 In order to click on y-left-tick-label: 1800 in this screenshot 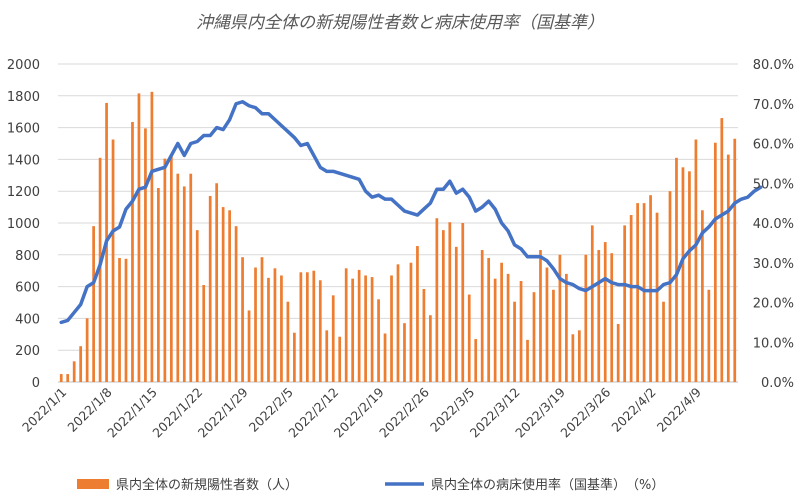, I will do `click(23, 97)`.